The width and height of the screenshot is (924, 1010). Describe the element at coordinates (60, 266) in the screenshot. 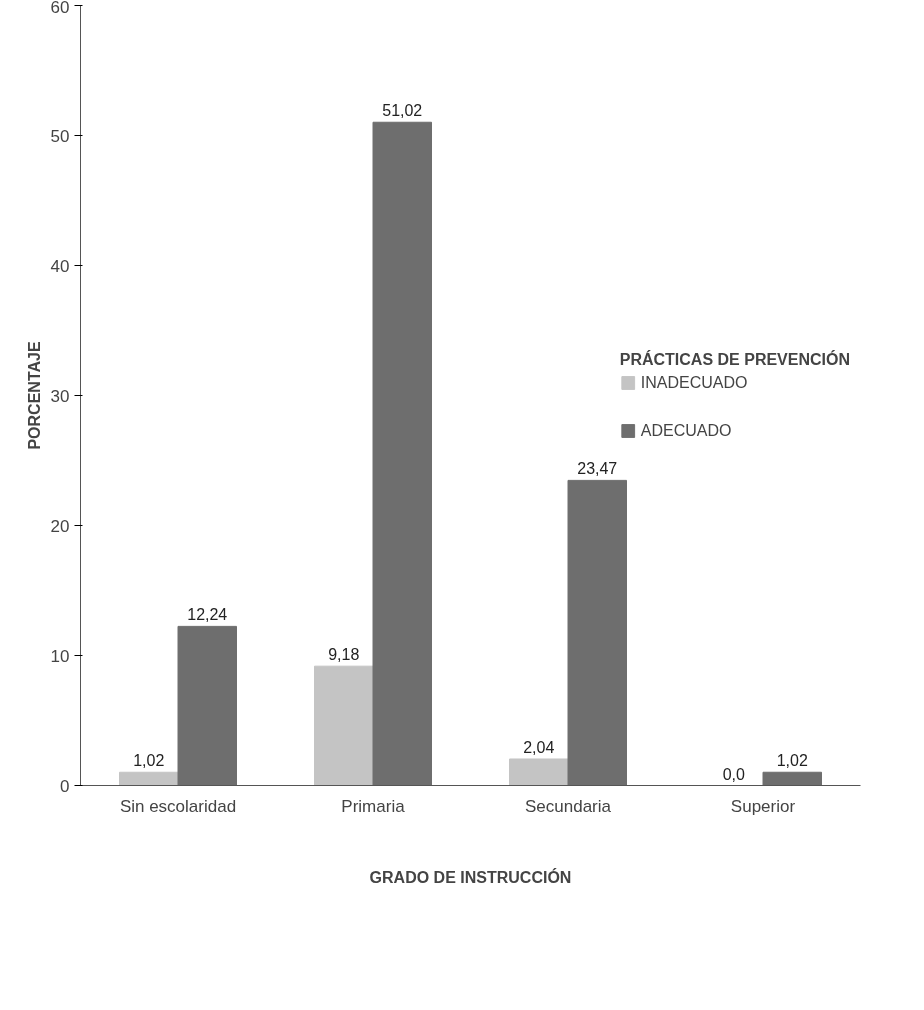

I see `y-tick-label: 40` at that location.